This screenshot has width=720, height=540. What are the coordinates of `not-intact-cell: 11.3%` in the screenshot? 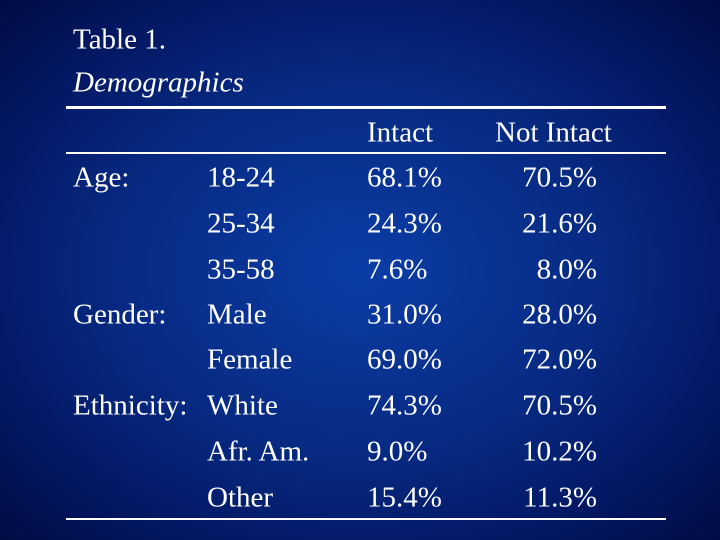 It's located at (560, 497).